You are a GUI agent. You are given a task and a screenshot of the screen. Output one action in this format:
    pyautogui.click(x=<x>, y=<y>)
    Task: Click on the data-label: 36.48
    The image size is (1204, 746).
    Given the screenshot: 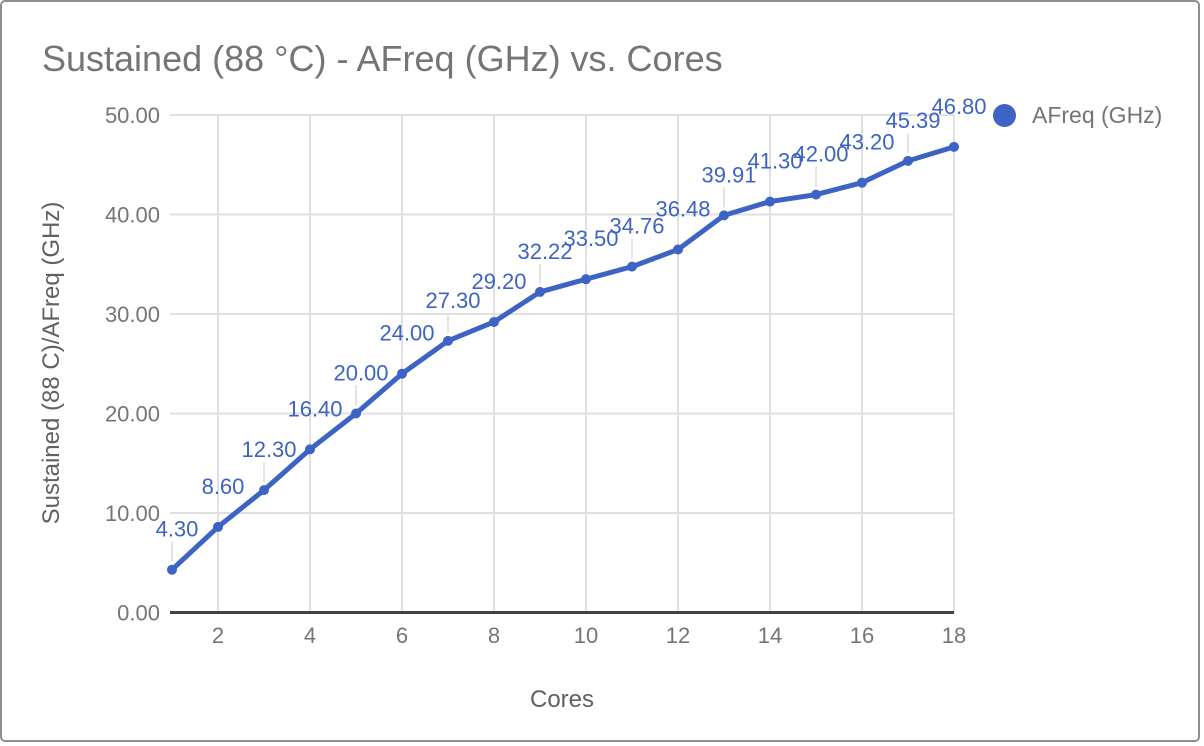 What is the action you would take?
    pyautogui.click(x=682, y=209)
    